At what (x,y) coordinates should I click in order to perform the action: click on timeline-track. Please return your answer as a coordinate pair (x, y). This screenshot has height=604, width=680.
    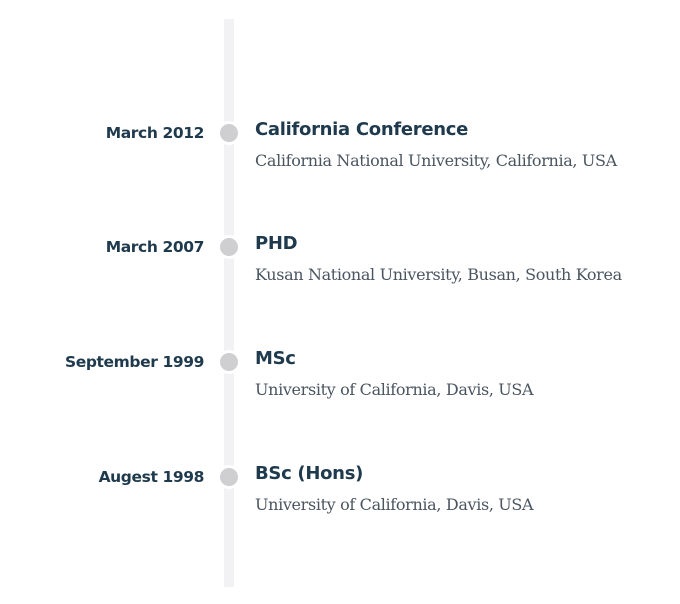
    Looking at the image, I should click on (229, 303).